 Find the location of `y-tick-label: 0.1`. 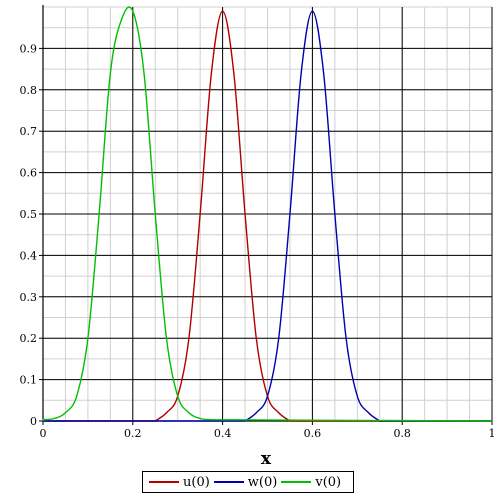

y-tick-label: 0.1 is located at coordinates (29, 380).